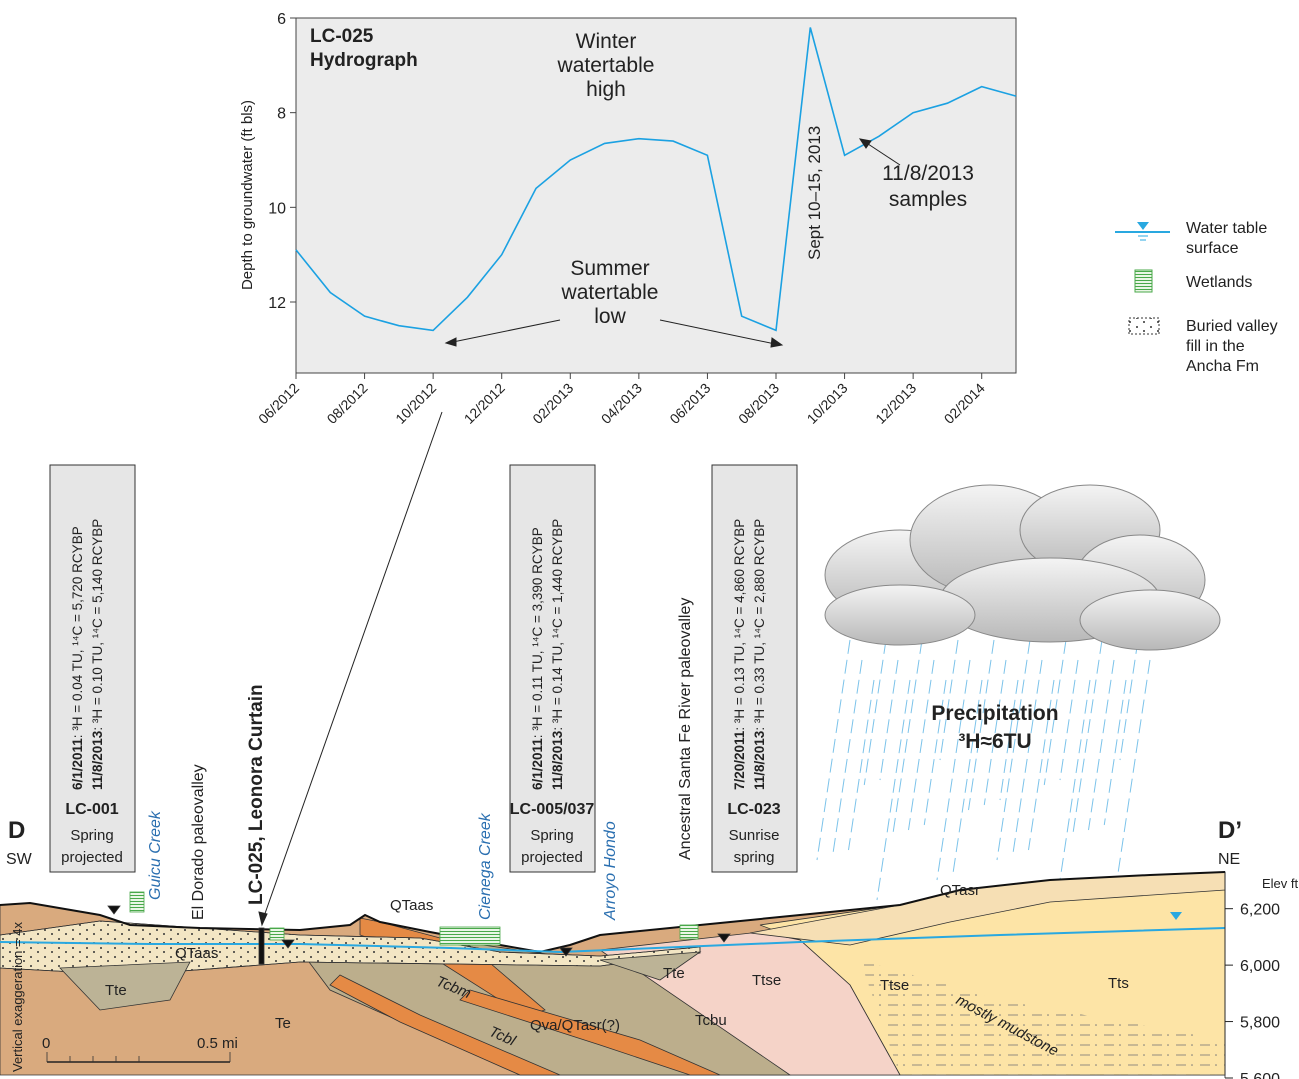  What do you see at coordinates (77, 632) in the screenshot?
I see `sample-text: : ³H = 0.04 TU, ¹⁴C = 5,720 RCYBP` at bounding box center [77, 632].